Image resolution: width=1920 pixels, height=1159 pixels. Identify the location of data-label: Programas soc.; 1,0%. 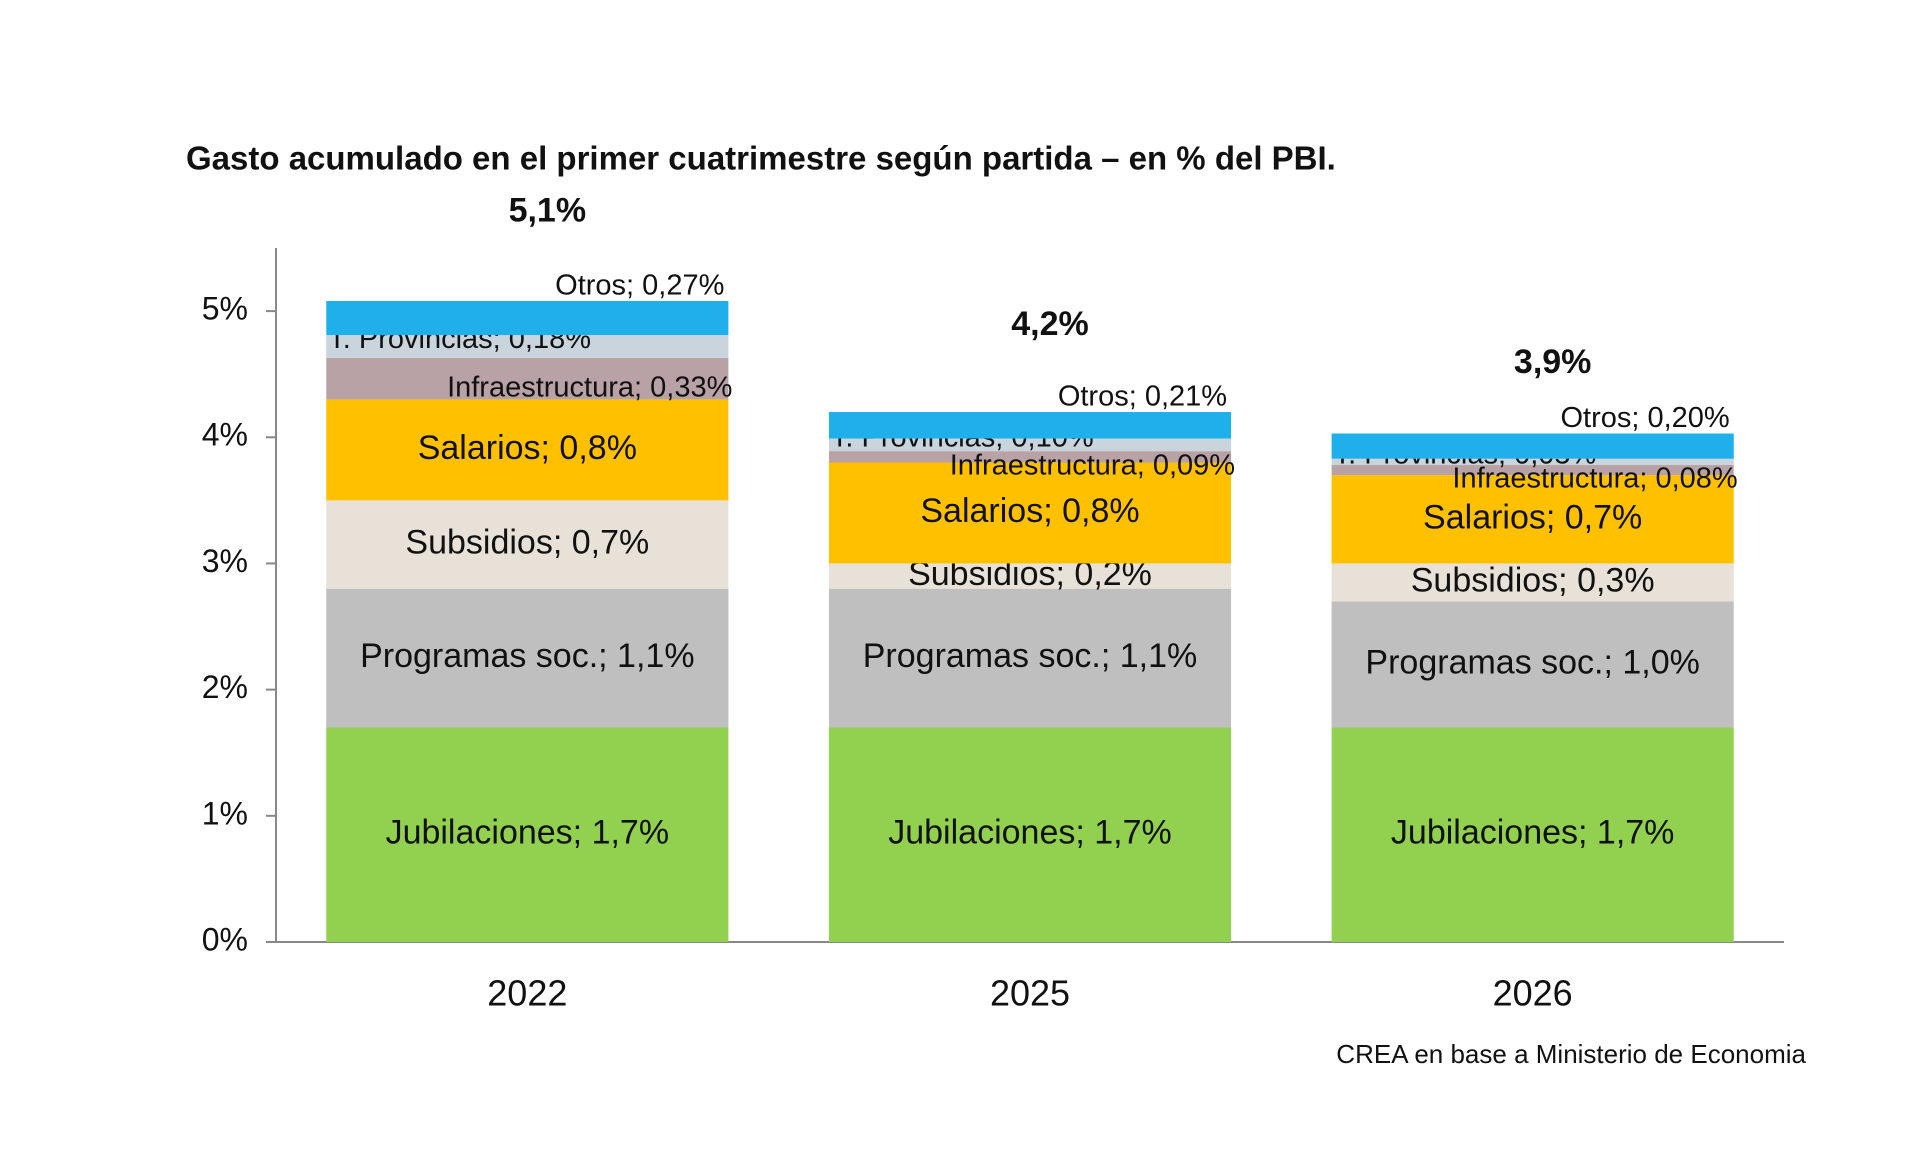
(1532, 662).